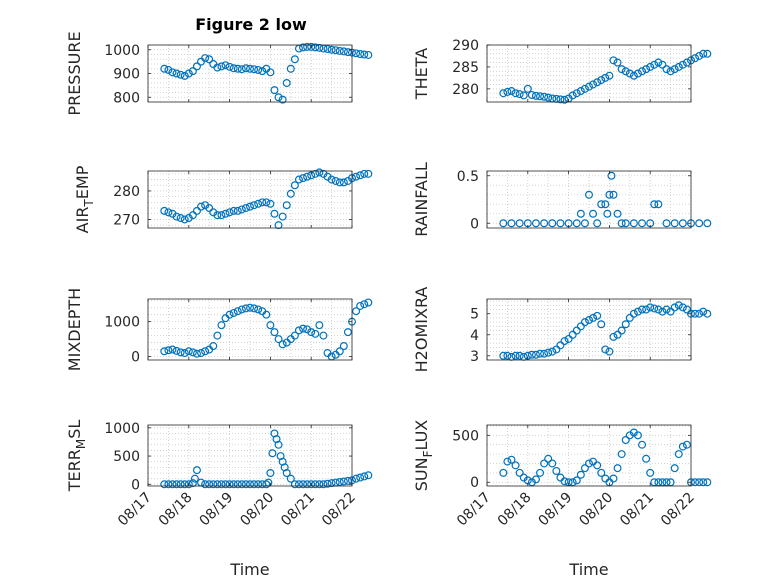 This screenshot has height=583, width=778. Describe the element at coordinates (465, 46) in the screenshot. I see `y-tick-label: 290` at that location.